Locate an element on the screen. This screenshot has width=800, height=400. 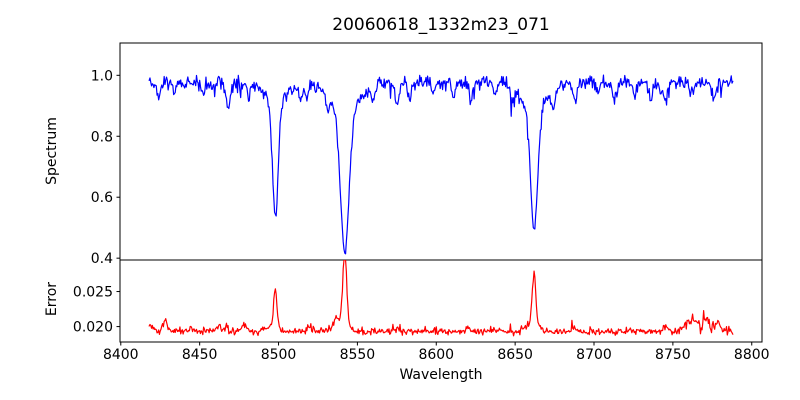
x-tick-label: 8800 is located at coordinates (752, 355).